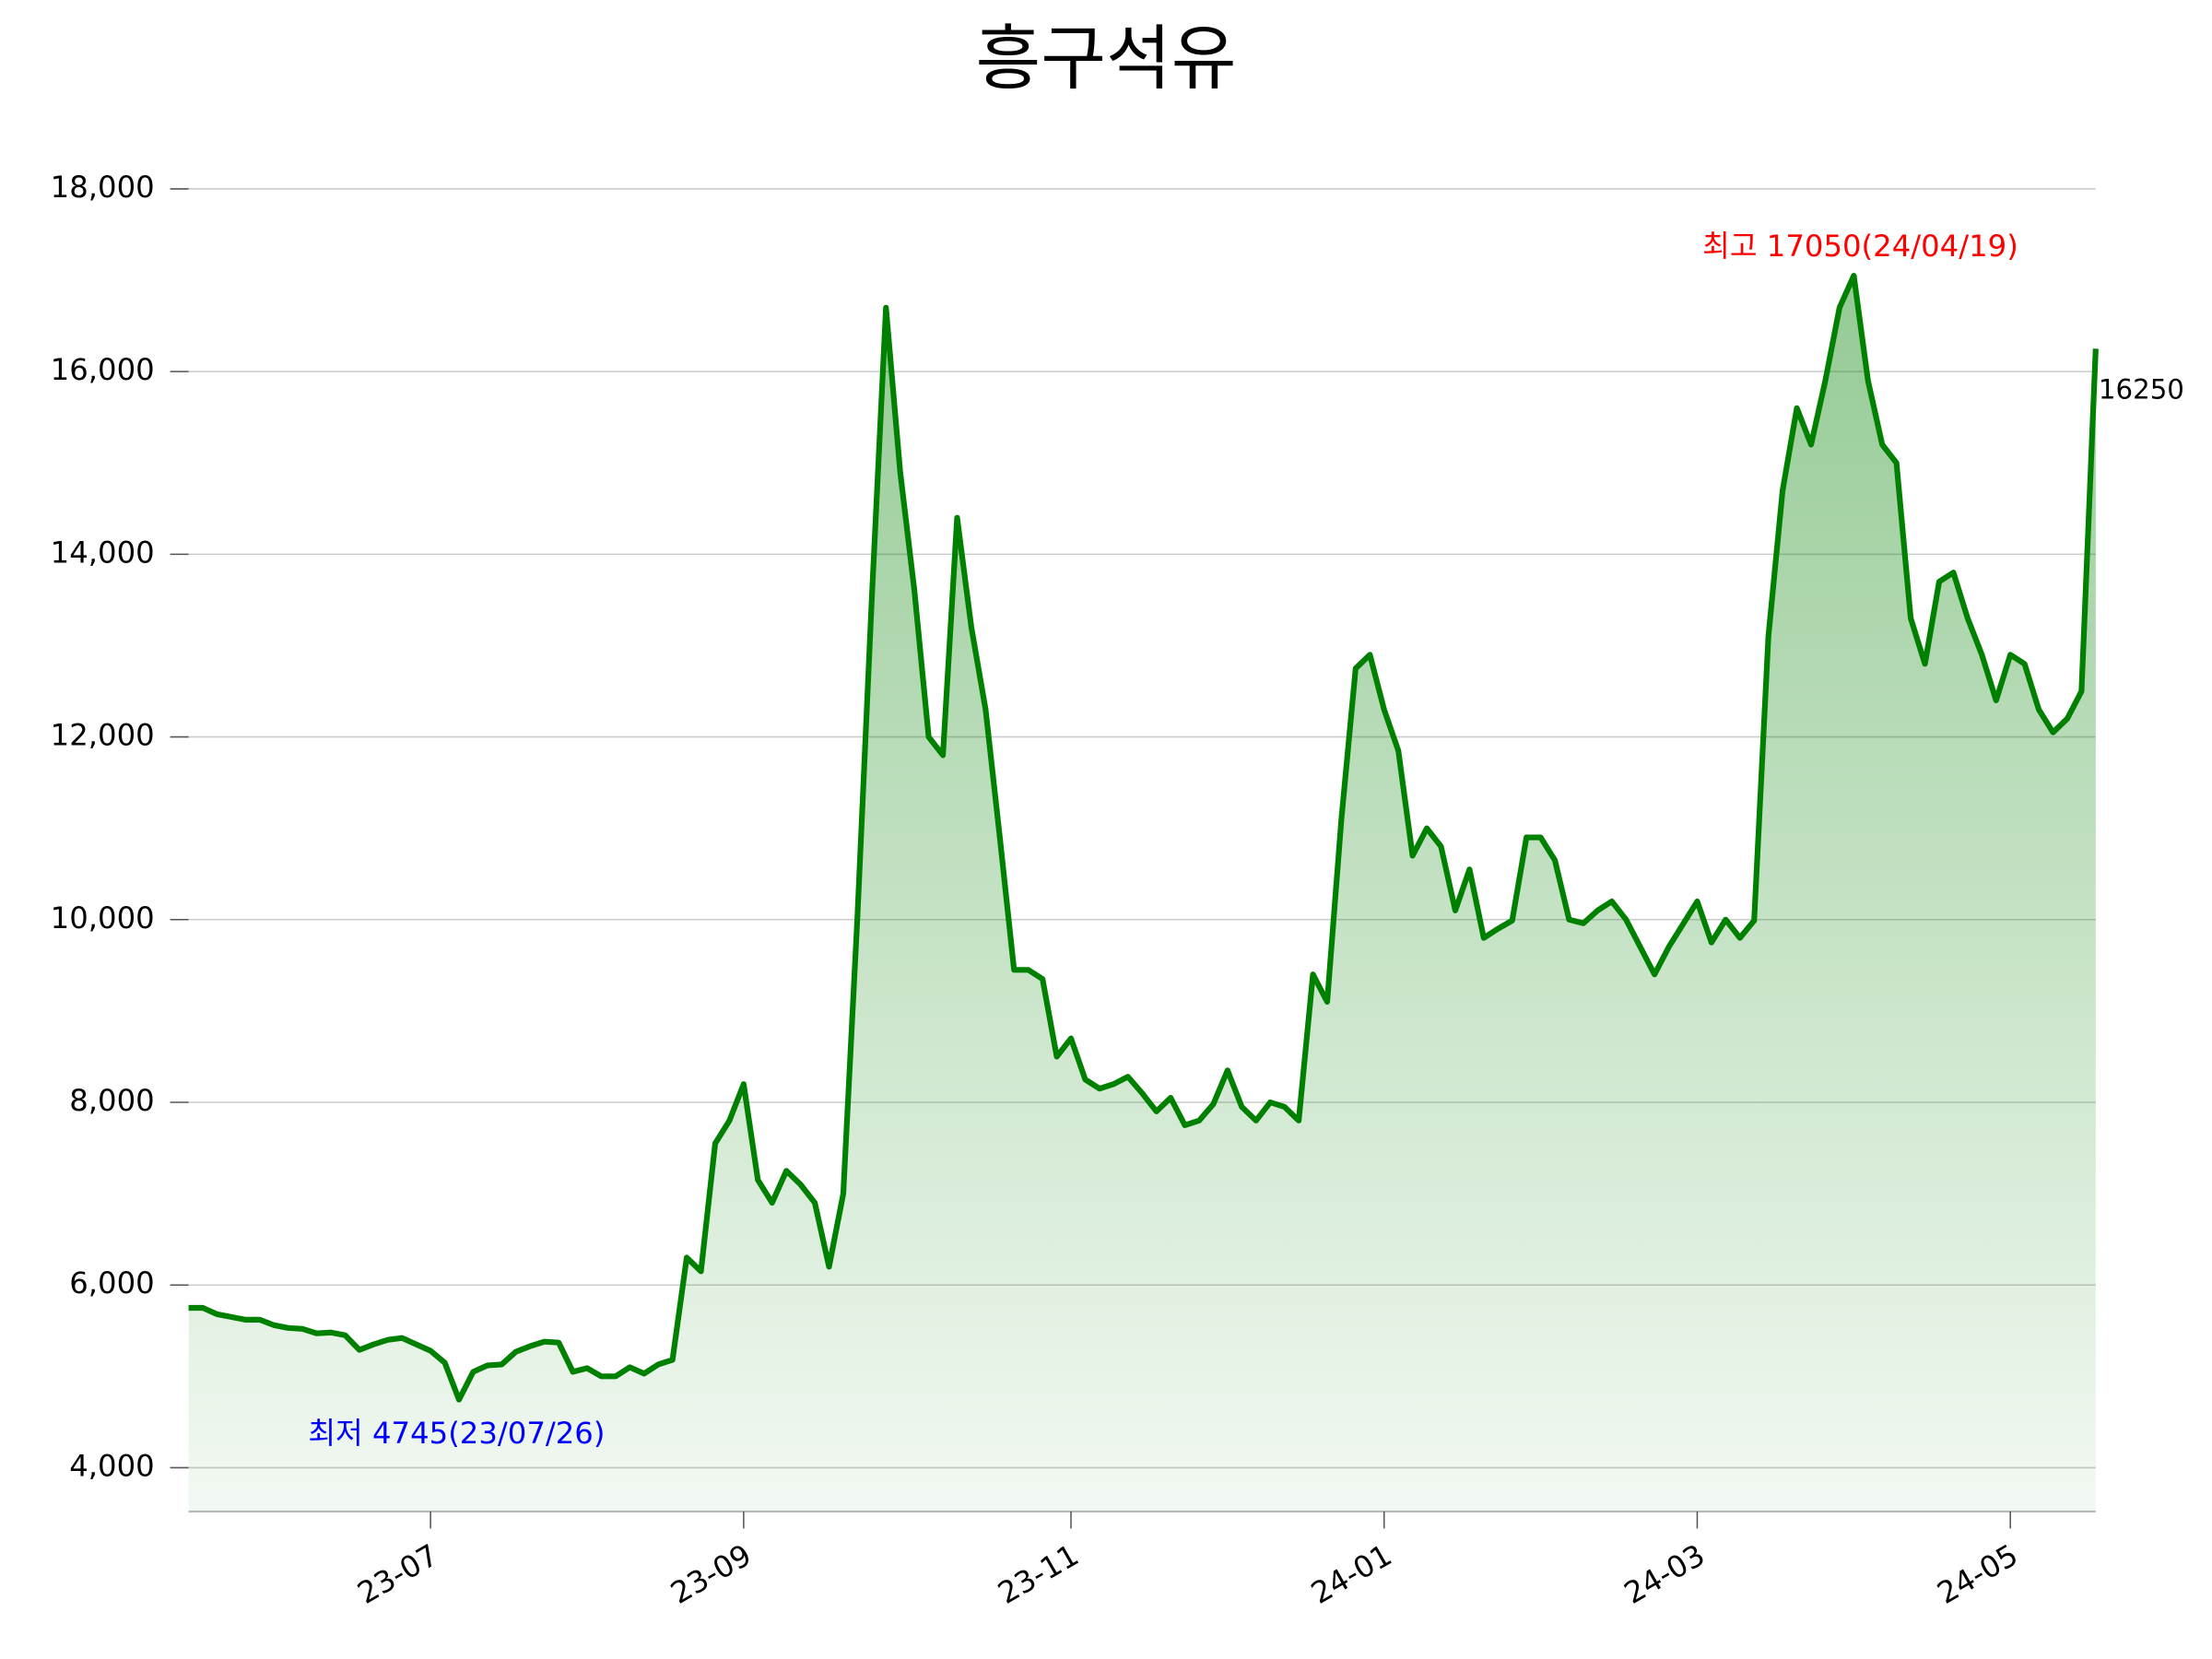 The width and height of the screenshot is (2212, 1659). I want to click on y-tick-label: 16,000, so click(103, 369).